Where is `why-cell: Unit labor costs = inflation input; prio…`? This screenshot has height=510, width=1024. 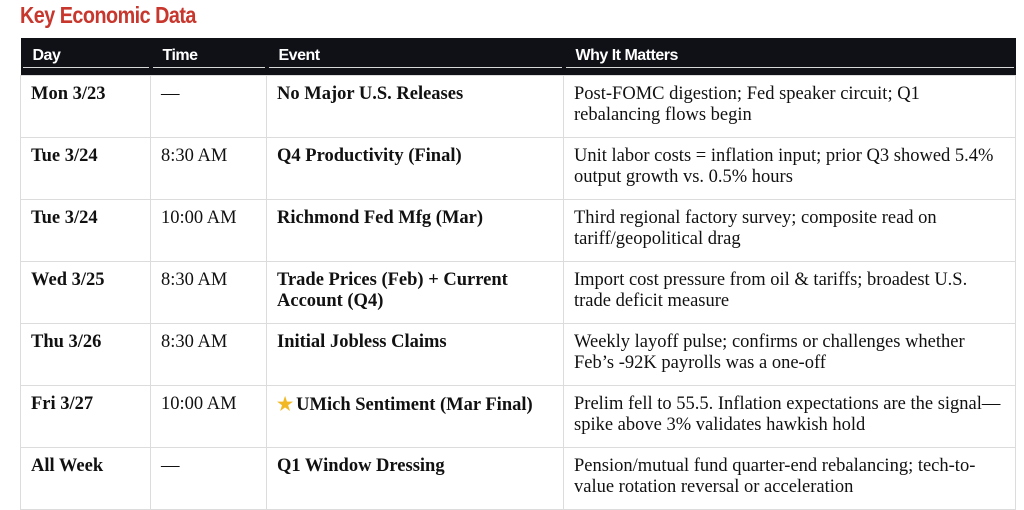
why-cell: Unit labor costs = inflation input; prio… is located at coordinates (789, 168).